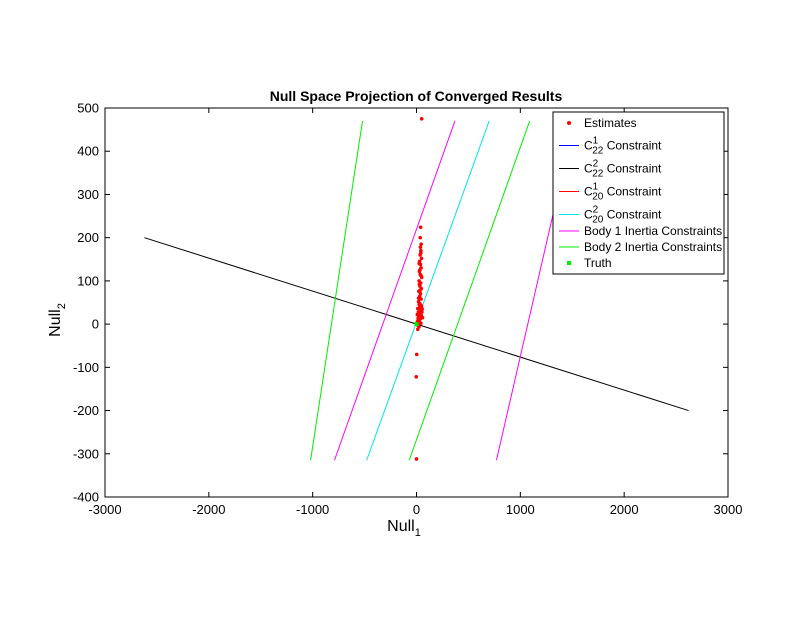  I want to click on y-tick-label: 200, so click(88, 237).